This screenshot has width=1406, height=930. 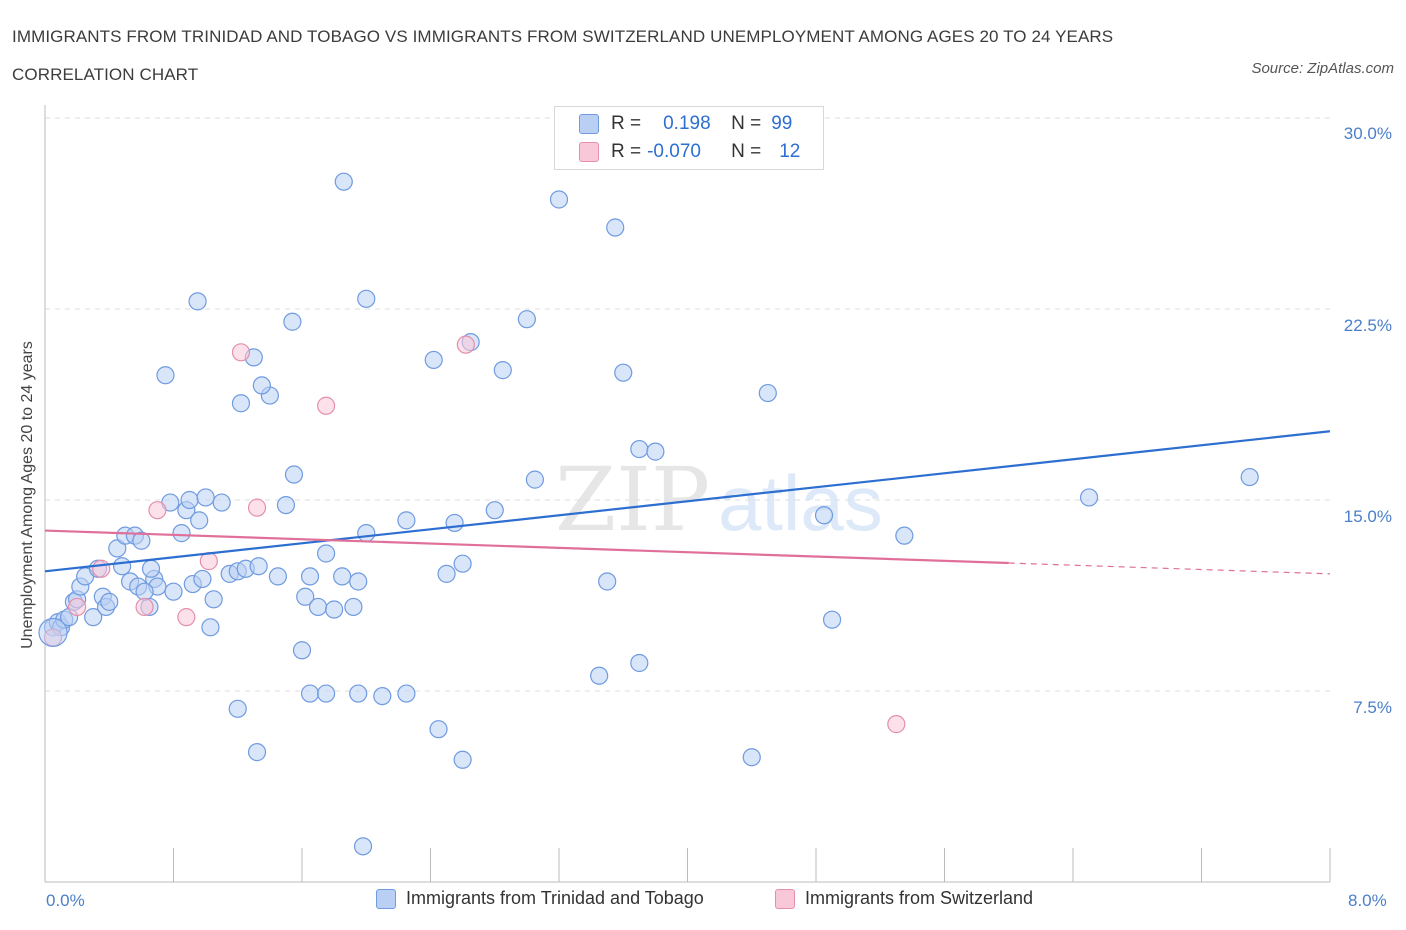 I want to click on point-cluster, so click(x=53, y=632).